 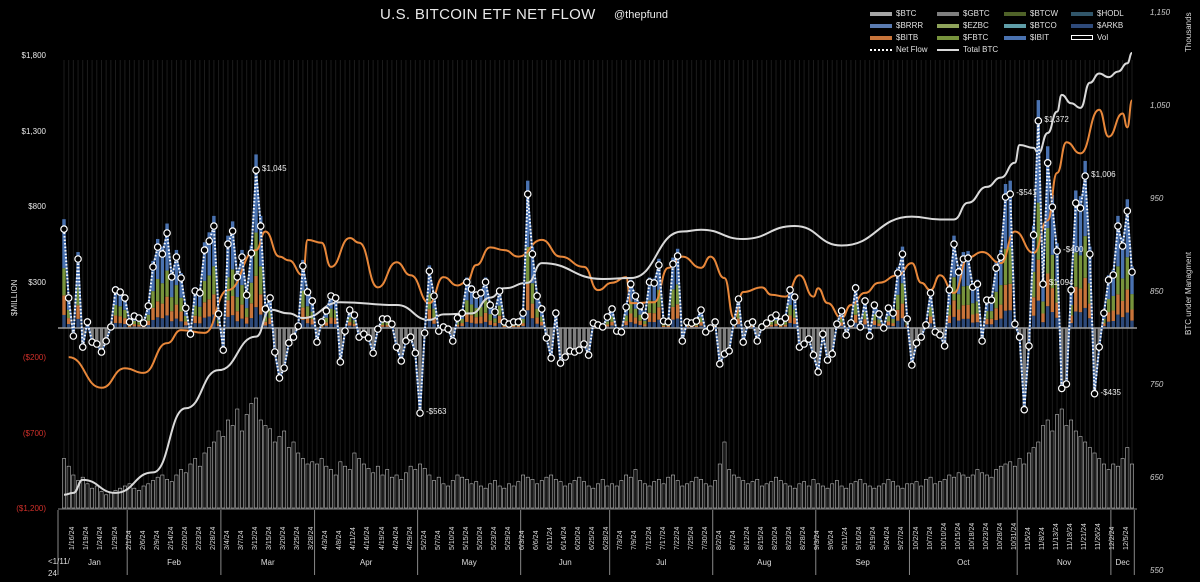 I want to click on x-tick-label: 1/19/24, so click(x=87, y=538).